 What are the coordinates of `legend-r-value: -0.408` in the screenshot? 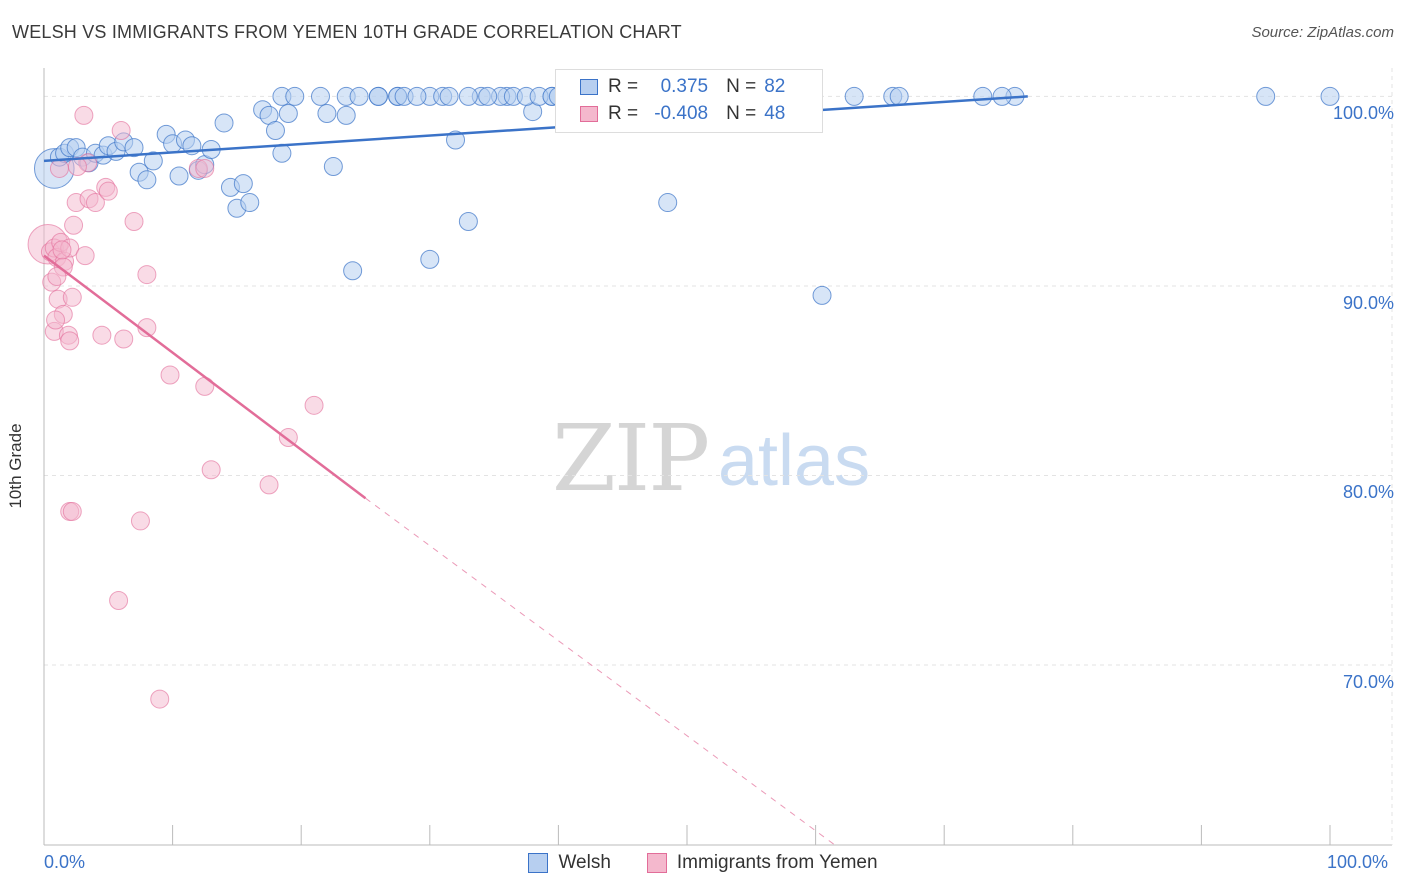 It's located at (681, 113).